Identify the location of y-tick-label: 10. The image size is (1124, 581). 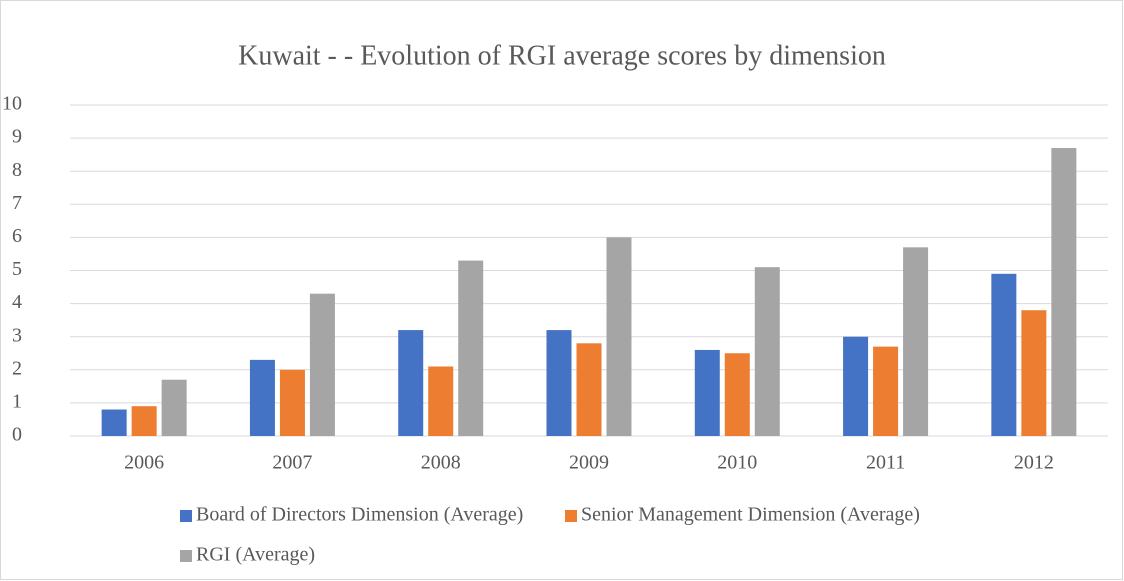
(12, 104).